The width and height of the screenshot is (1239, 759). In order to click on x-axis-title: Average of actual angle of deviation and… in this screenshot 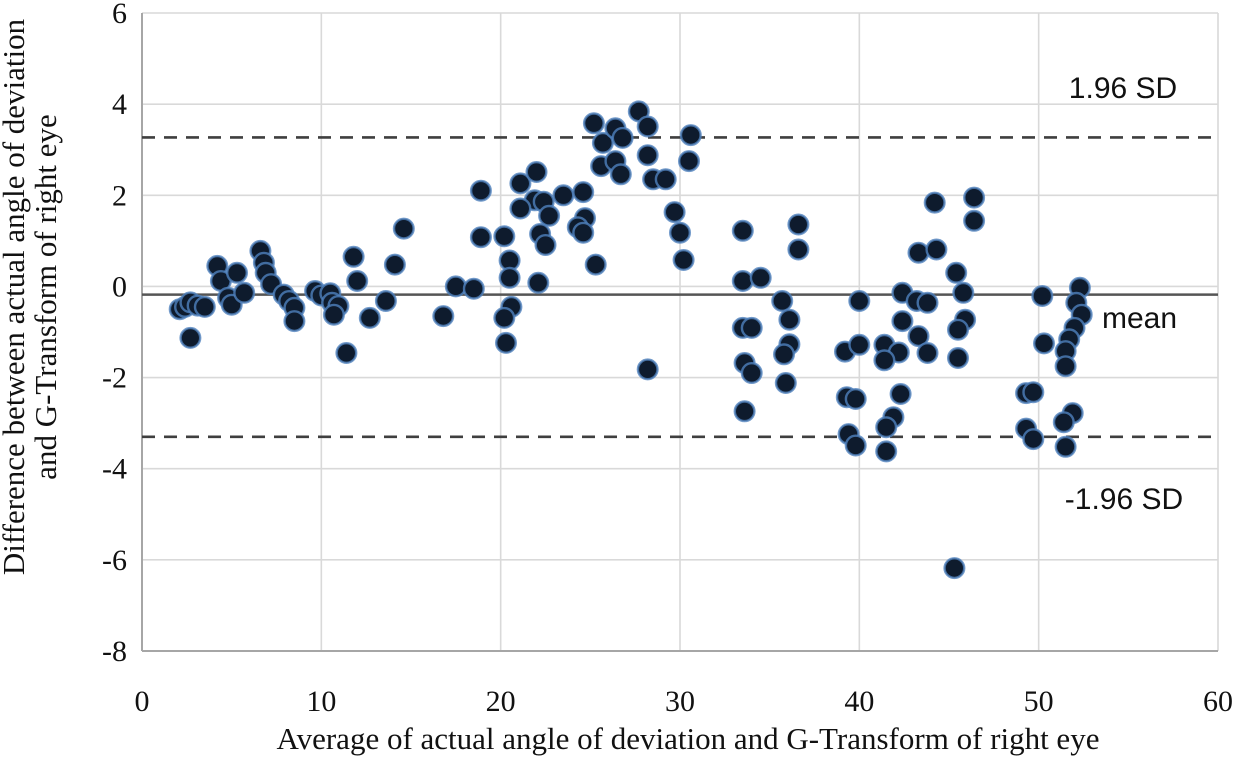, I will do `click(688, 738)`.